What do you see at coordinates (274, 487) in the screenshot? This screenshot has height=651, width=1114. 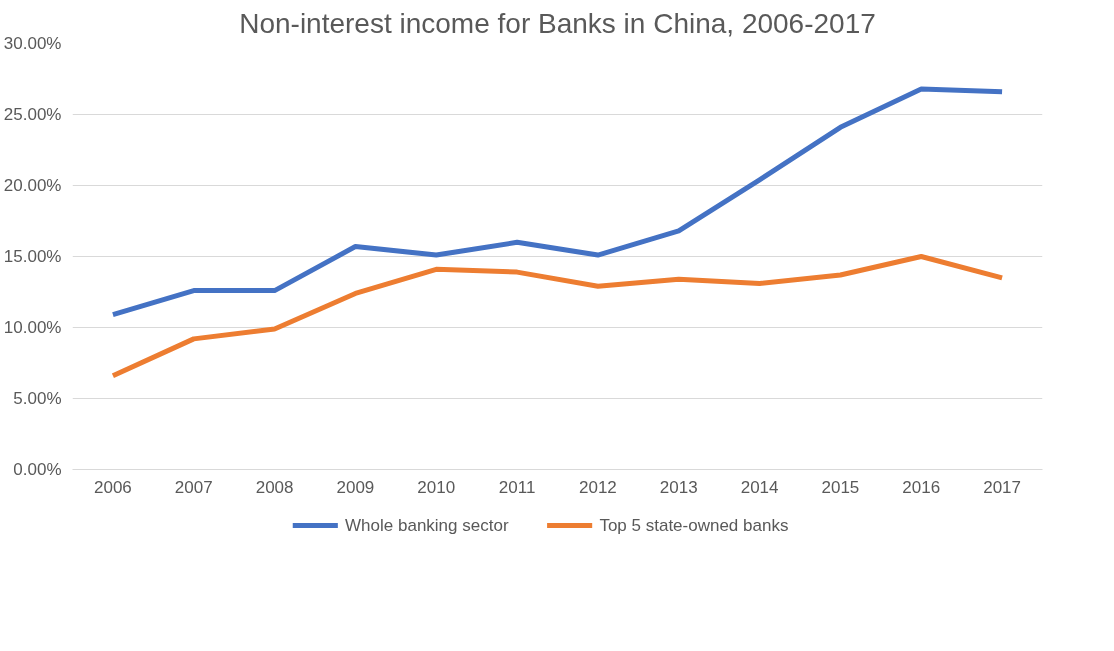 I see `x-tick-label: 2008` at bounding box center [274, 487].